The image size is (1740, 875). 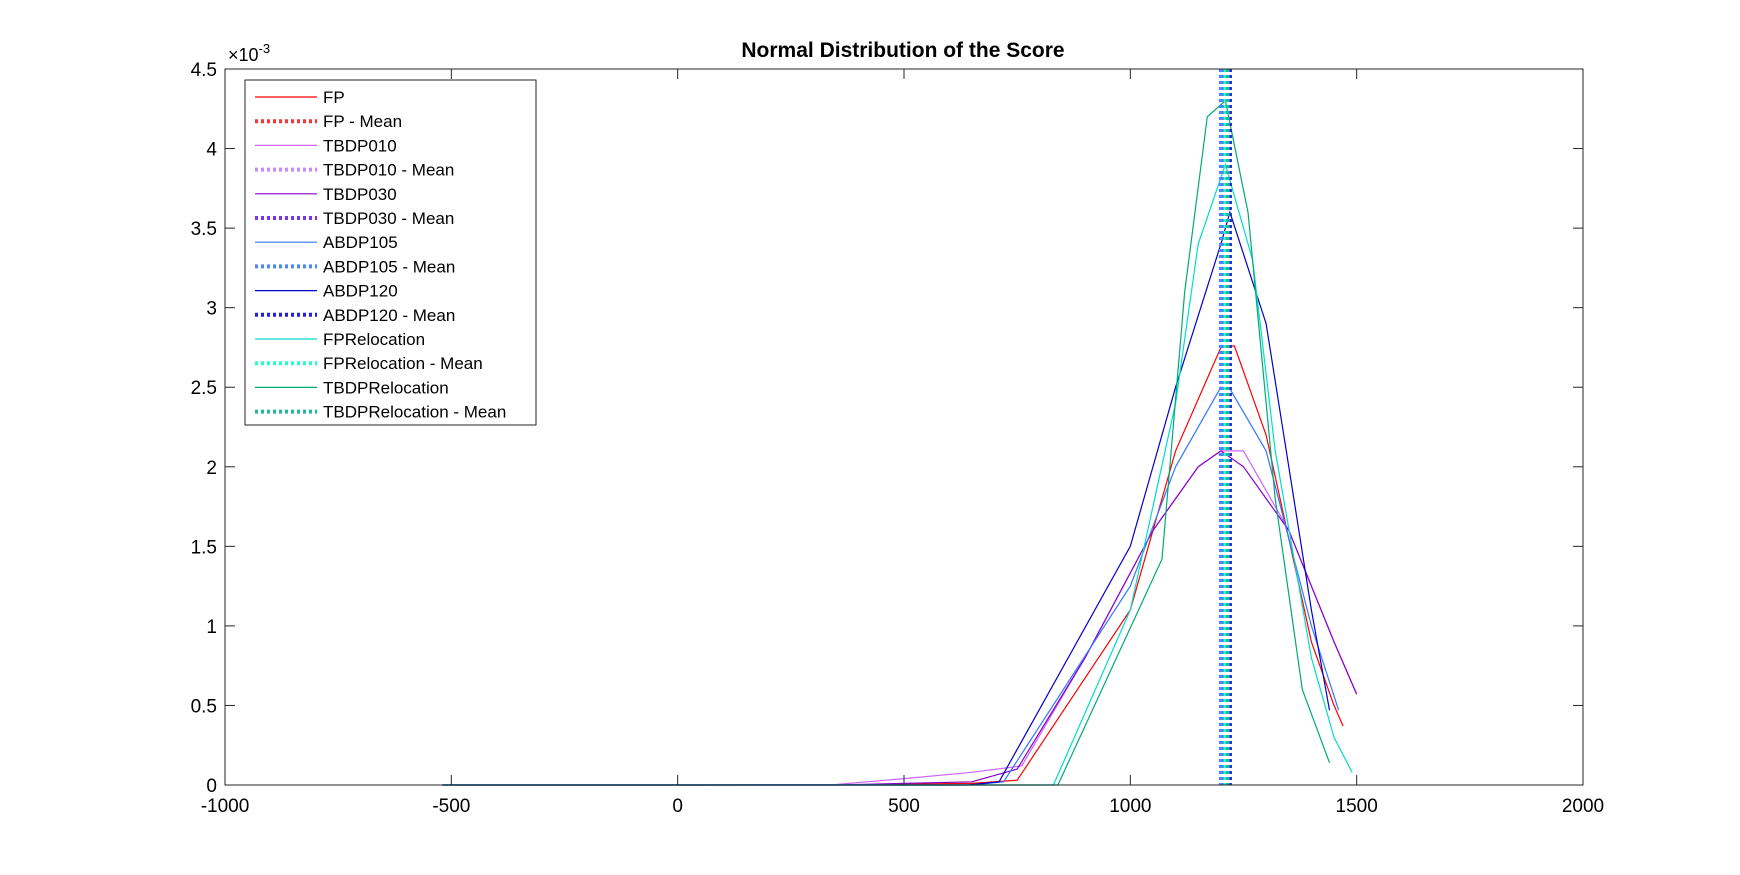 I want to click on legend-label-tbdp030-mean: TBDP030 - Mean, so click(x=388, y=218).